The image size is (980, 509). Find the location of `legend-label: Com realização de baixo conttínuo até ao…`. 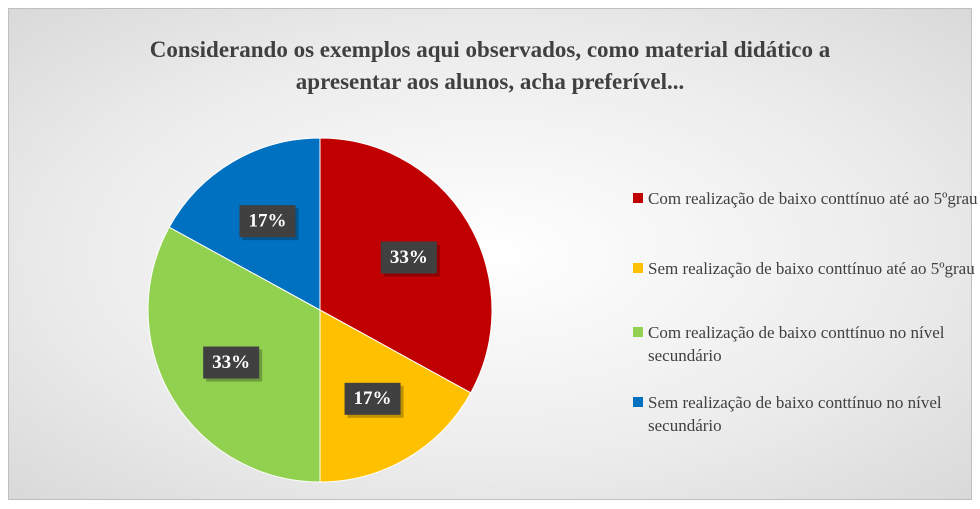

legend-label: Com realização de baixo conttínuo até ao… is located at coordinates (813, 198).